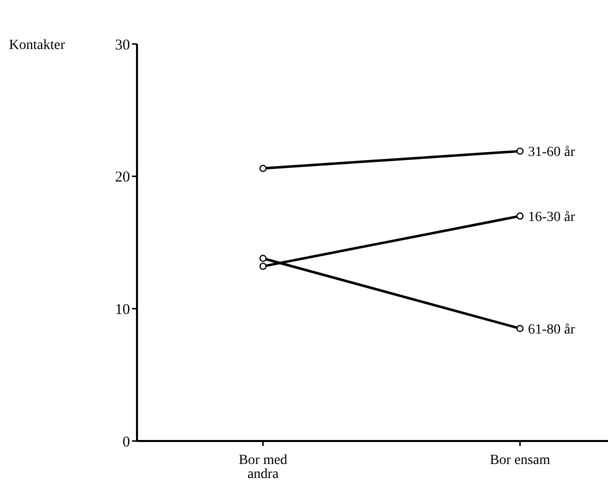 The width and height of the screenshot is (612, 497). What do you see at coordinates (126, 442) in the screenshot?
I see `y-tick-label: 0` at bounding box center [126, 442].